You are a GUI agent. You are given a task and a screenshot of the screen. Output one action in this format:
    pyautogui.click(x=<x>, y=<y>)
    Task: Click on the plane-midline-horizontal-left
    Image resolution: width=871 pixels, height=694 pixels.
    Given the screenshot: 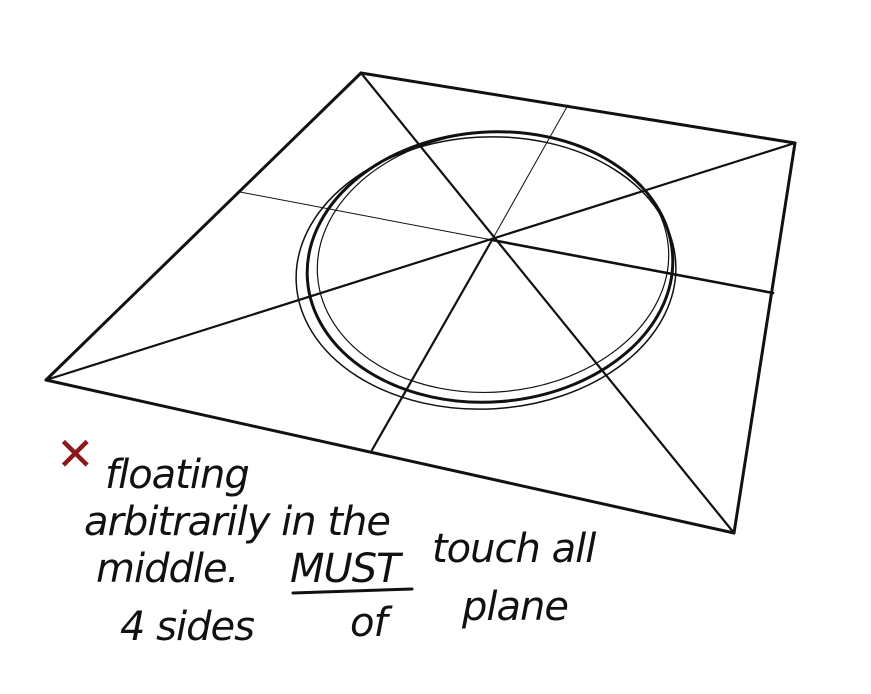 What is the action you would take?
    pyautogui.click(x=366, y=216)
    